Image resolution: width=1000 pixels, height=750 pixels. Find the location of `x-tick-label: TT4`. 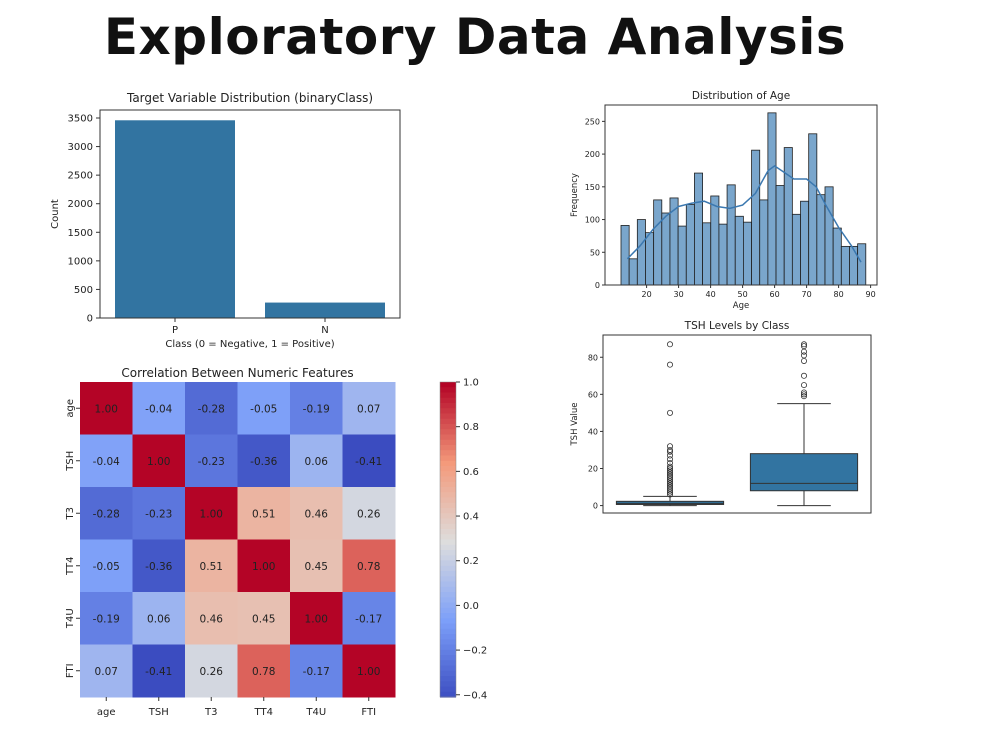

x-tick-label: TT4 is located at coordinates (263, 712).